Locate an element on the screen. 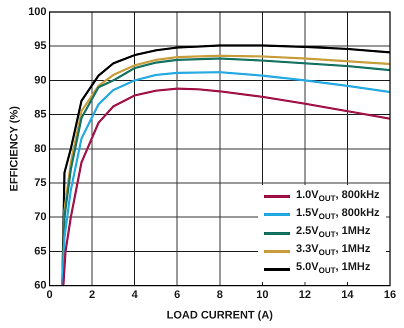 The height and width of the screenshot is (328, 404). y-tick-label: 95 is located at coordinates (40, 46).